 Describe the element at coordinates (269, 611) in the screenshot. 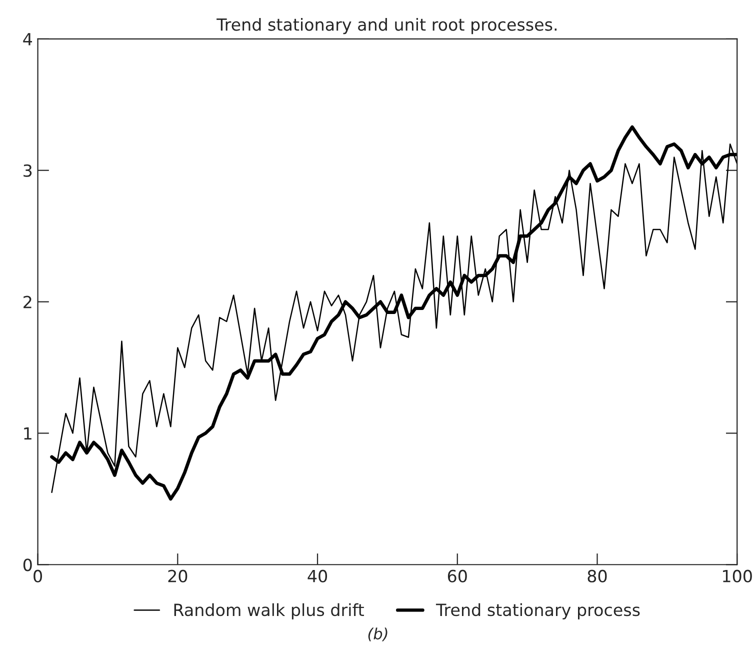

I see `legend-label: Random walk plus drift` at that location.